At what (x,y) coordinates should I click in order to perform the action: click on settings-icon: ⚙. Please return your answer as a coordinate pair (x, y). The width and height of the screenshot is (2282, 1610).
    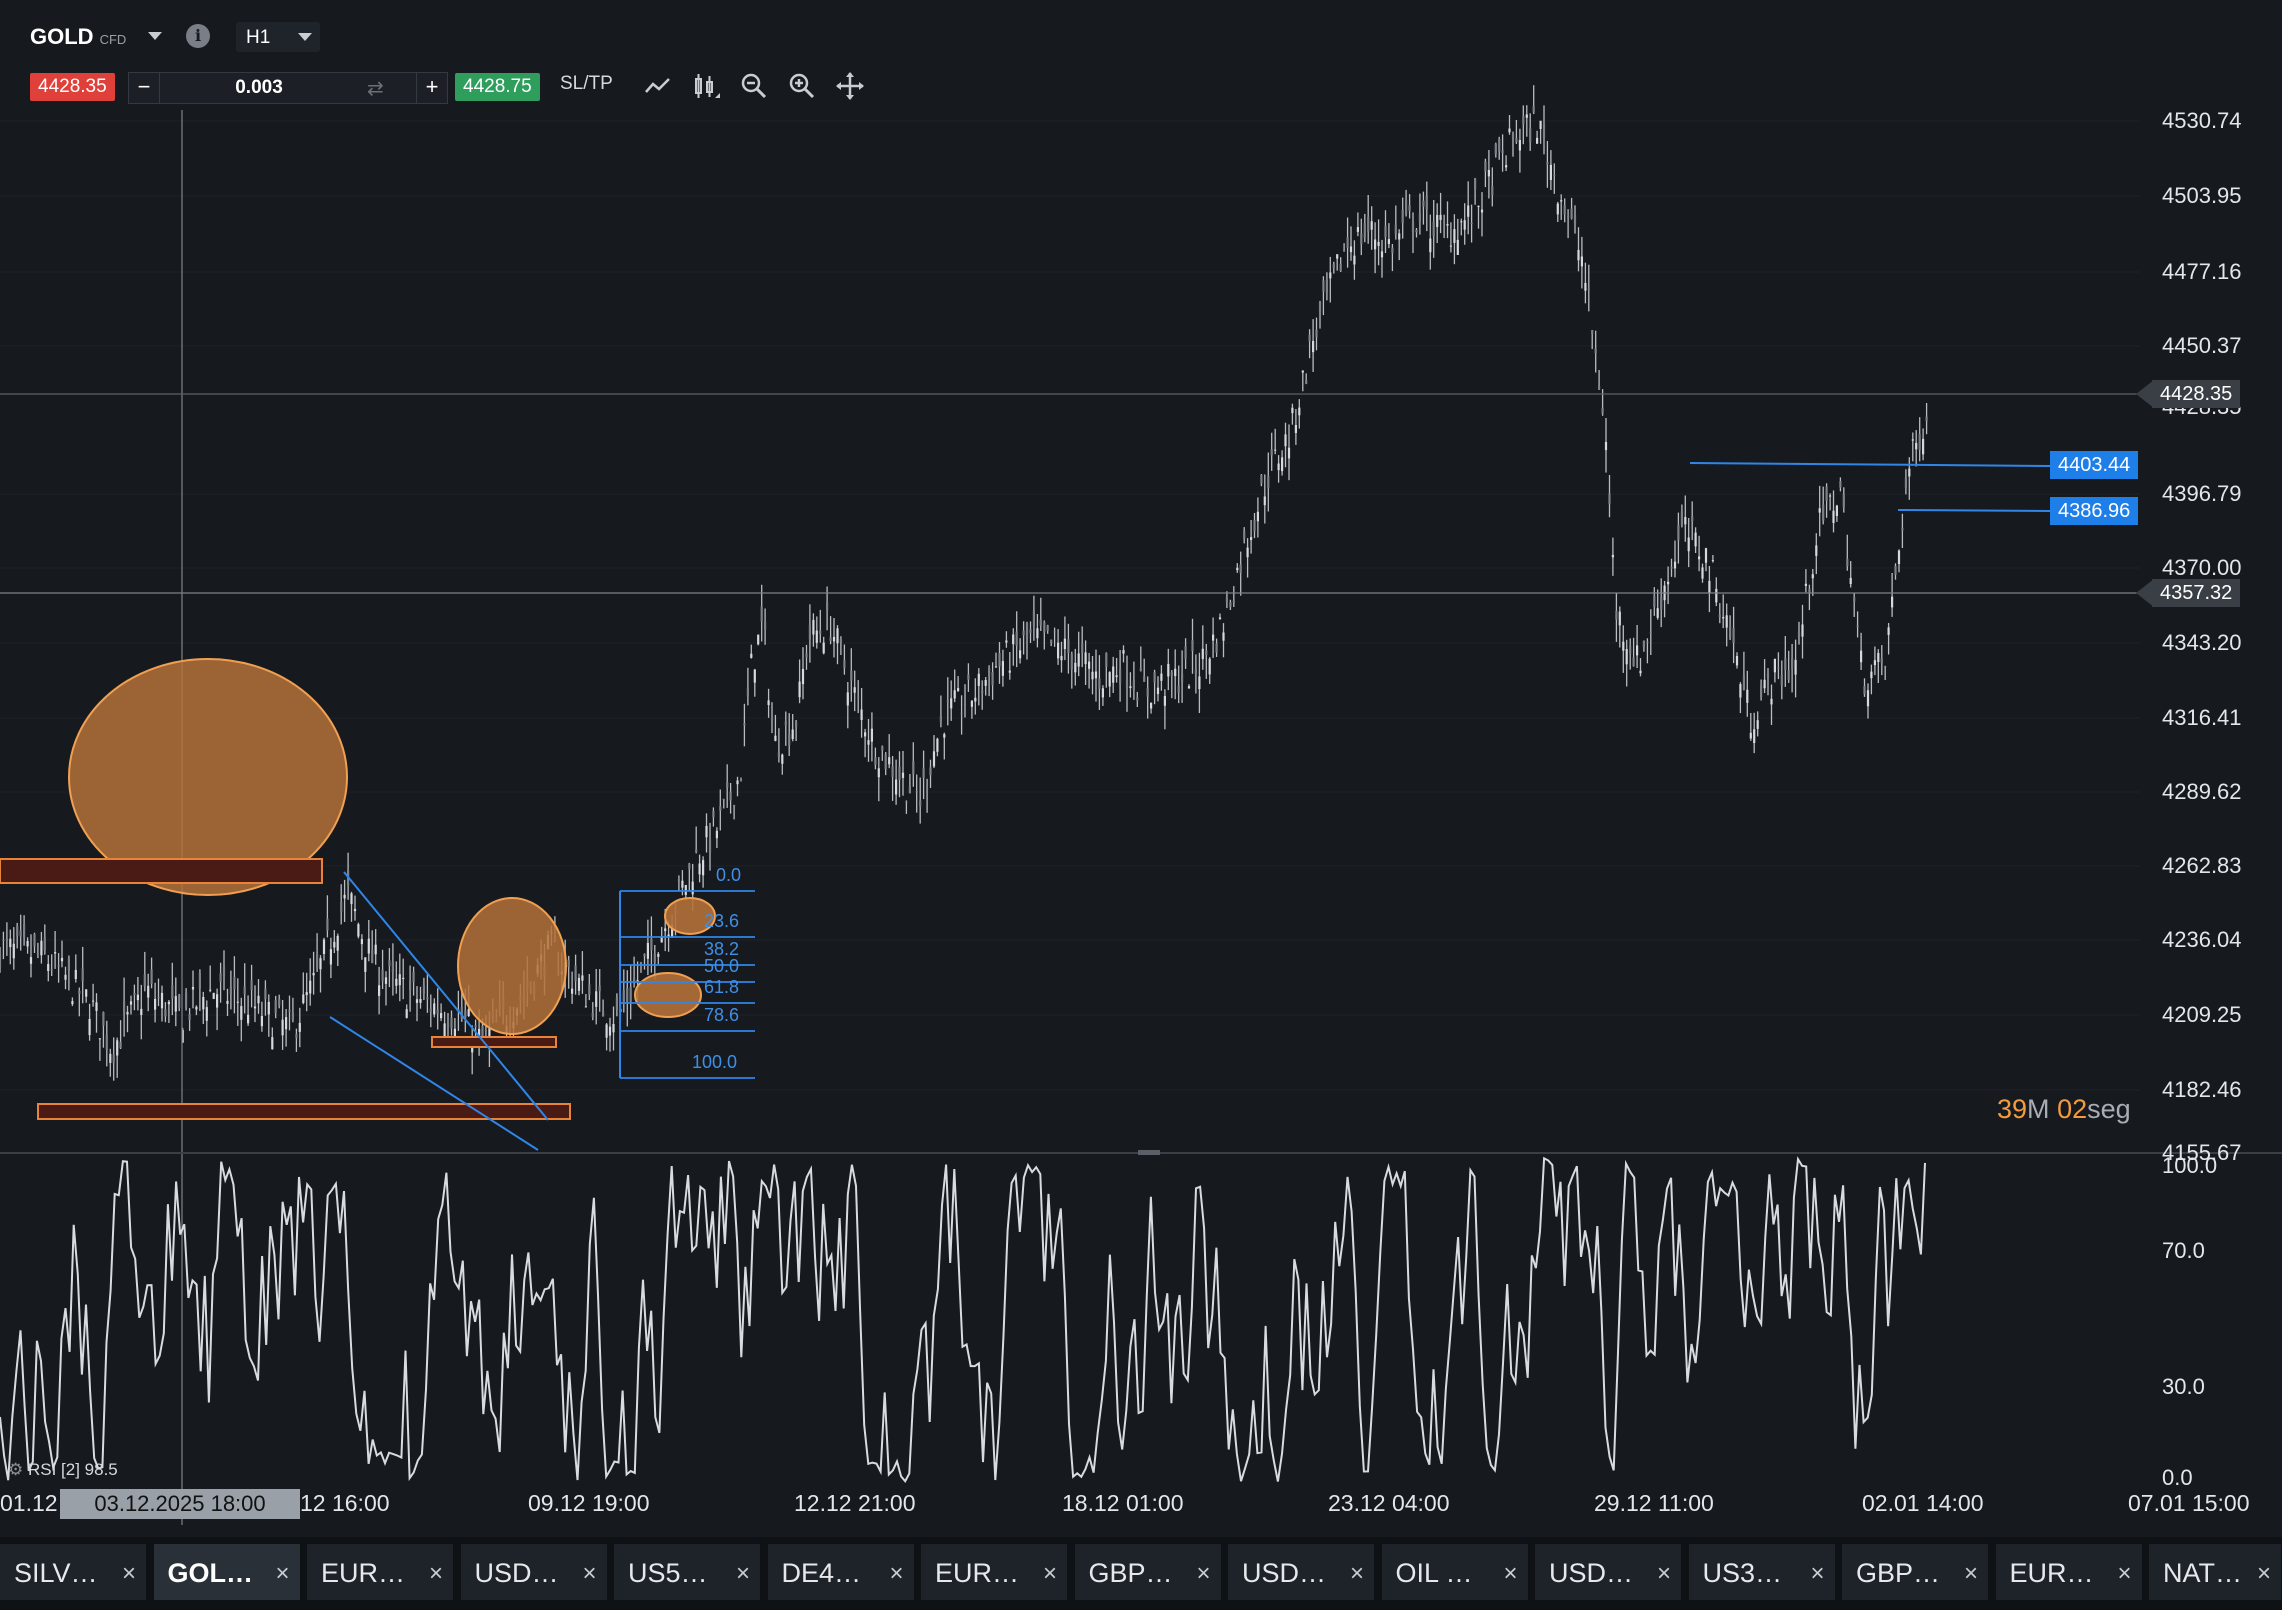
    Looking at the image, I should click on (18, 1469).